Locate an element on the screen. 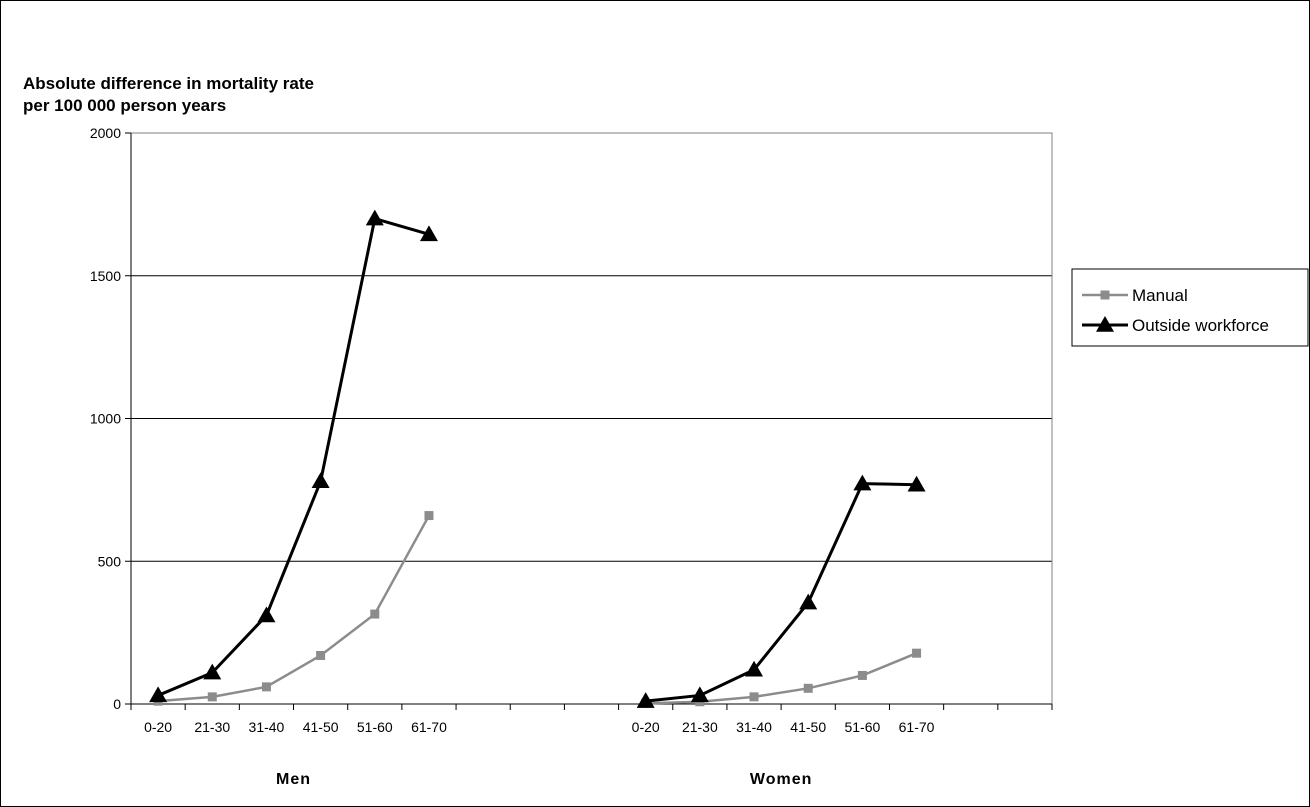 This screenshot has width=1310, height=807. y-tick-labels: 0 500 1000 1500 2000 is located at coordinates (105, 418).